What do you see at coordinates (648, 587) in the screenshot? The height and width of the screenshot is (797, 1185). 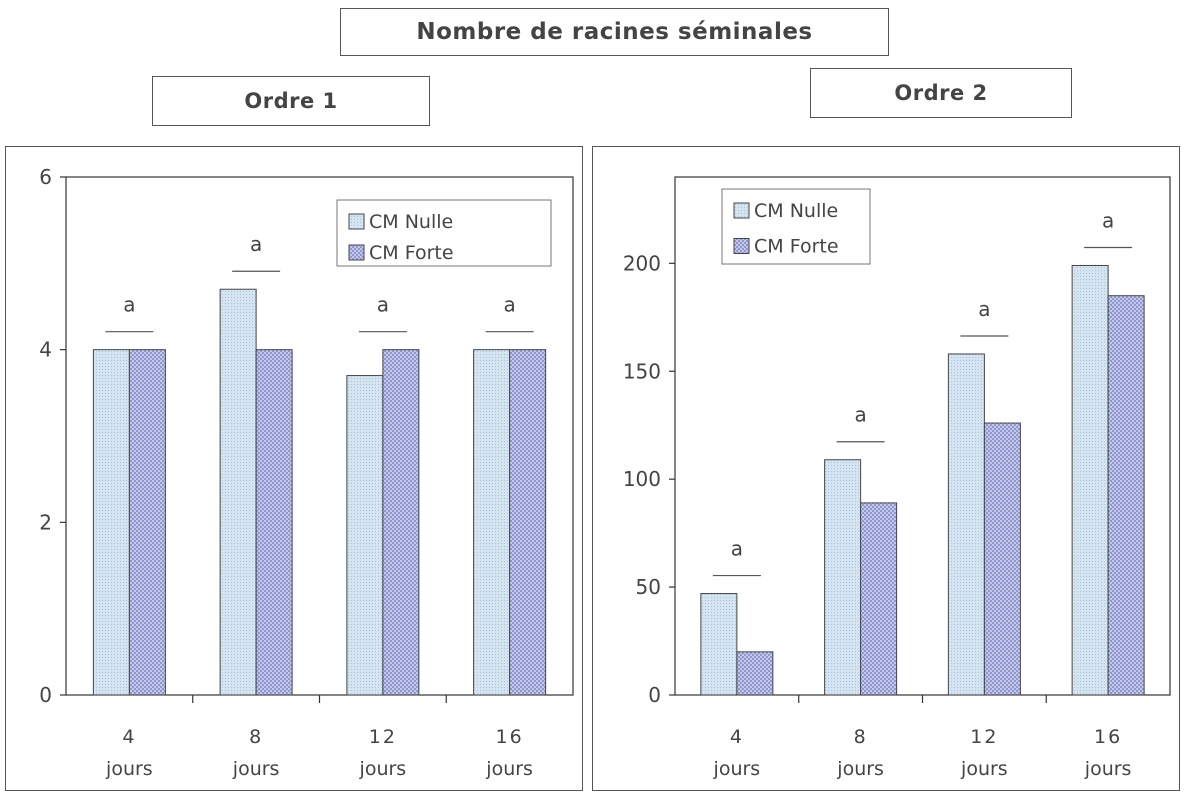 I see `y-tick-label: 50` at bounding box center [648, 587].